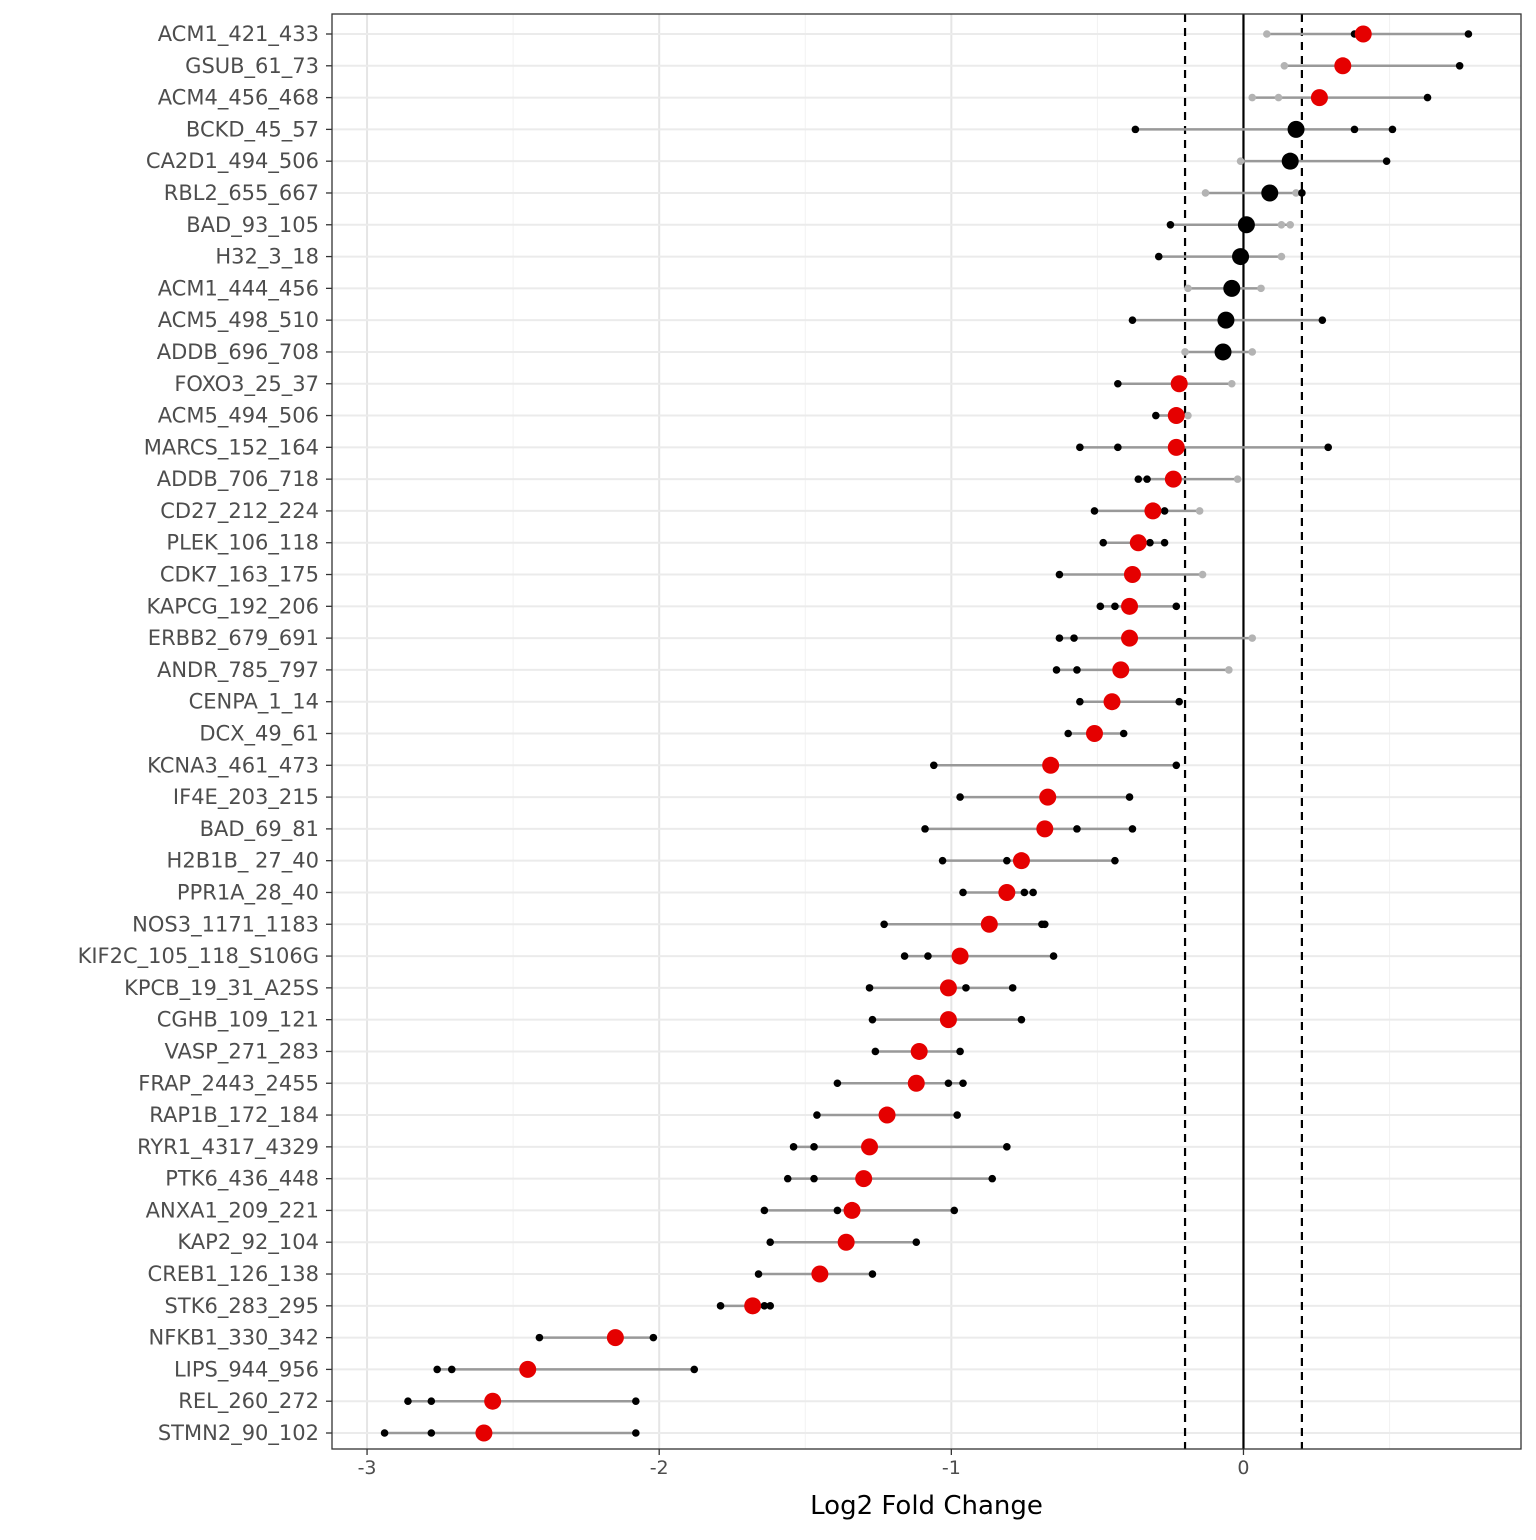 This screenshot has width=1536, height=1540. What do you see at coordinates (239, 511) in the screenshot?
I see `y-tick-label: CD27_212_224` at bounding box center [239, 511].